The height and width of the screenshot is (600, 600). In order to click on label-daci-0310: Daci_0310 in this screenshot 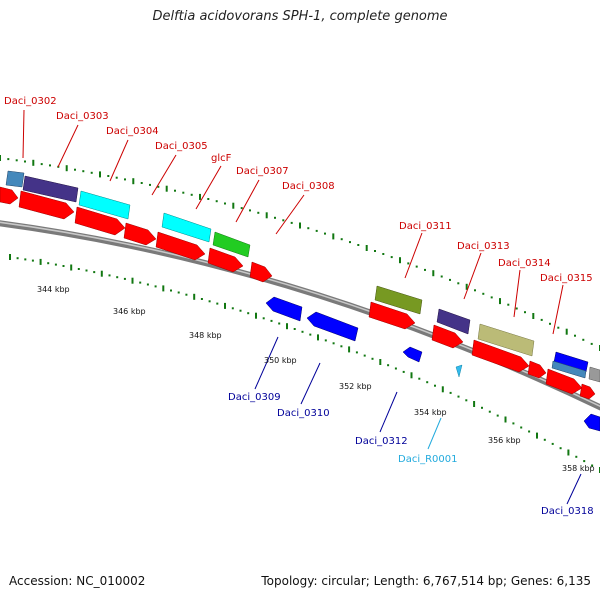, I will do `click(303, 413)`.